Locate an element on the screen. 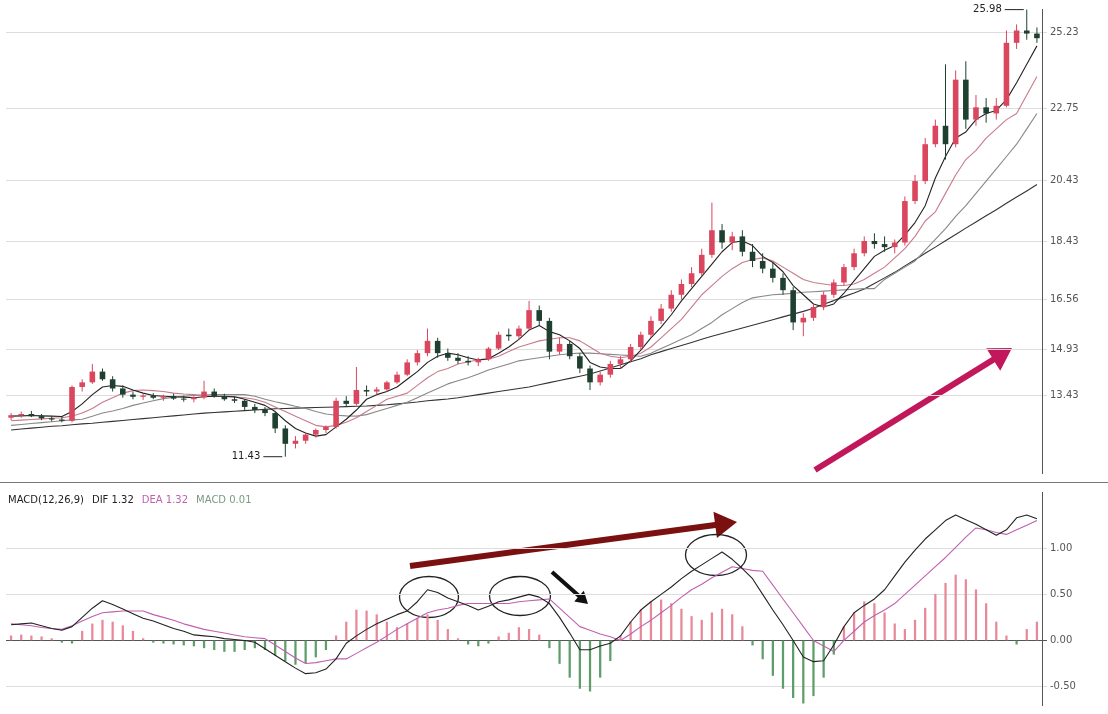 The image size is (1108, 714). y-tick-label: 0.00 is located at coordinates (1061, 640).